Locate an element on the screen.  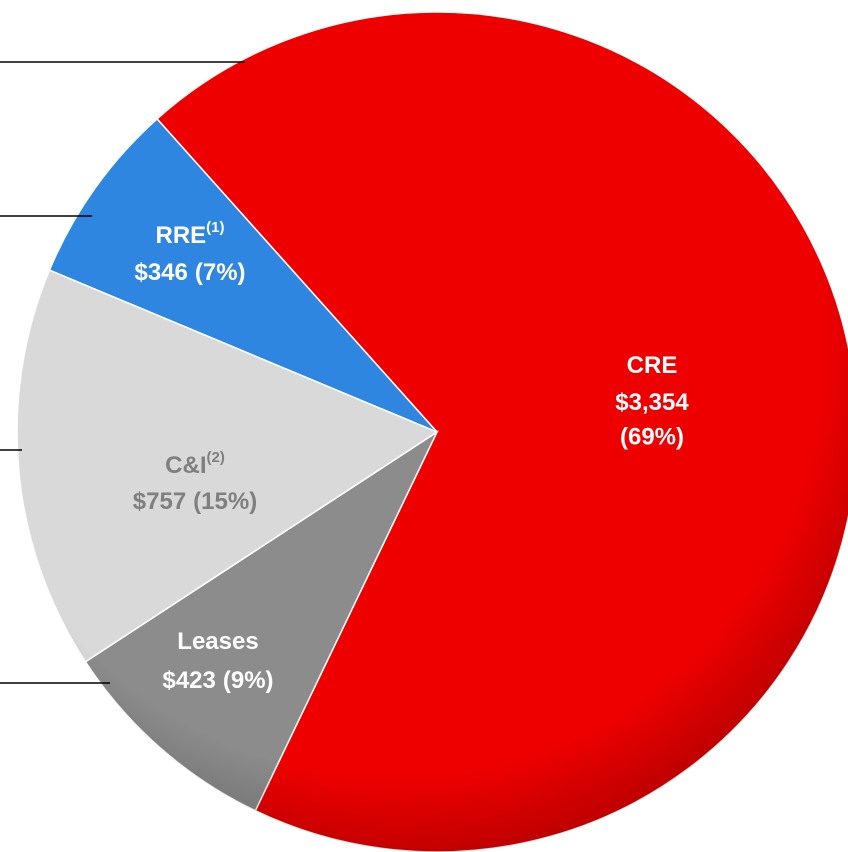
value-label: $757 is located at coordinates (159, 501).